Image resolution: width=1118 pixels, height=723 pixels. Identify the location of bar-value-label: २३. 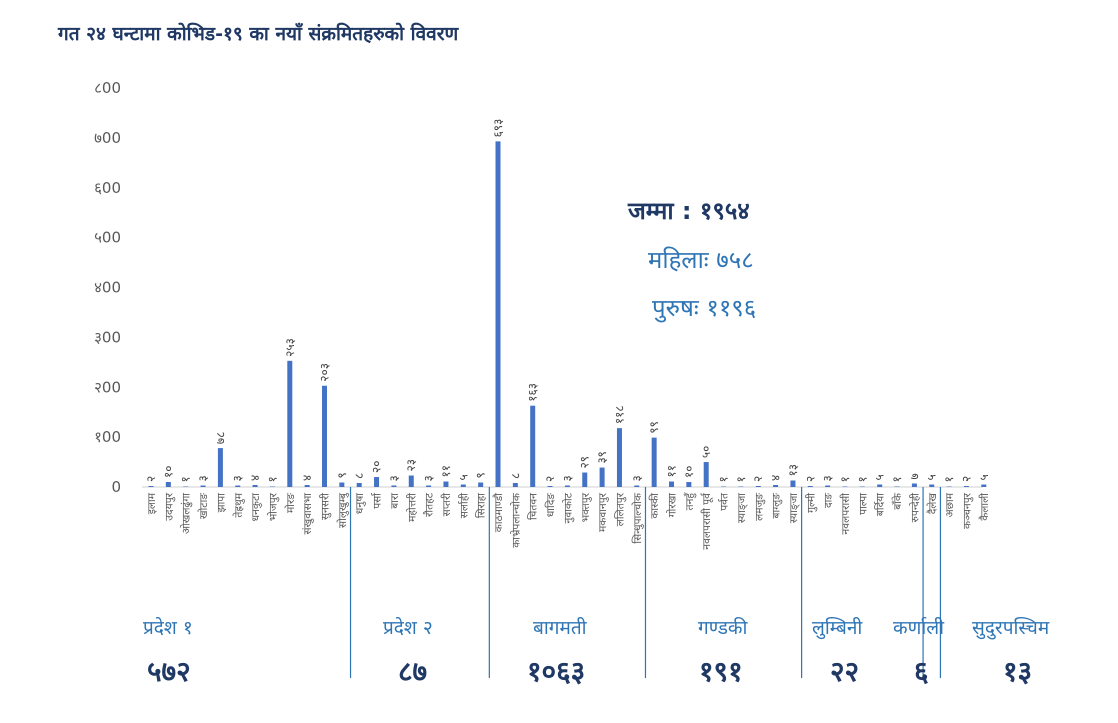
(411, 465).